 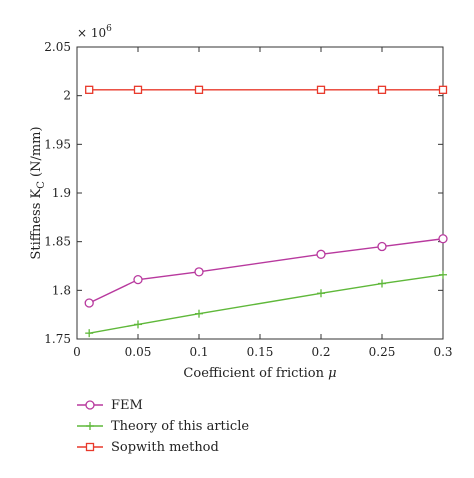 I want to click on legend-marker-theory-of-this-article, so click(x=90, y=426).